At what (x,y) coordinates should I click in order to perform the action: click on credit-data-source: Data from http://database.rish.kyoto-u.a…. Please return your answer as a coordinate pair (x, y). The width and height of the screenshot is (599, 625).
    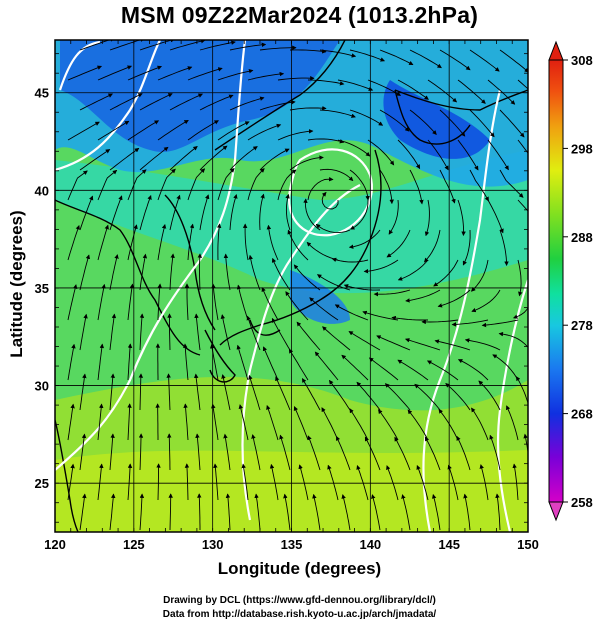
    Looking at the image, I should click on (299, 614).